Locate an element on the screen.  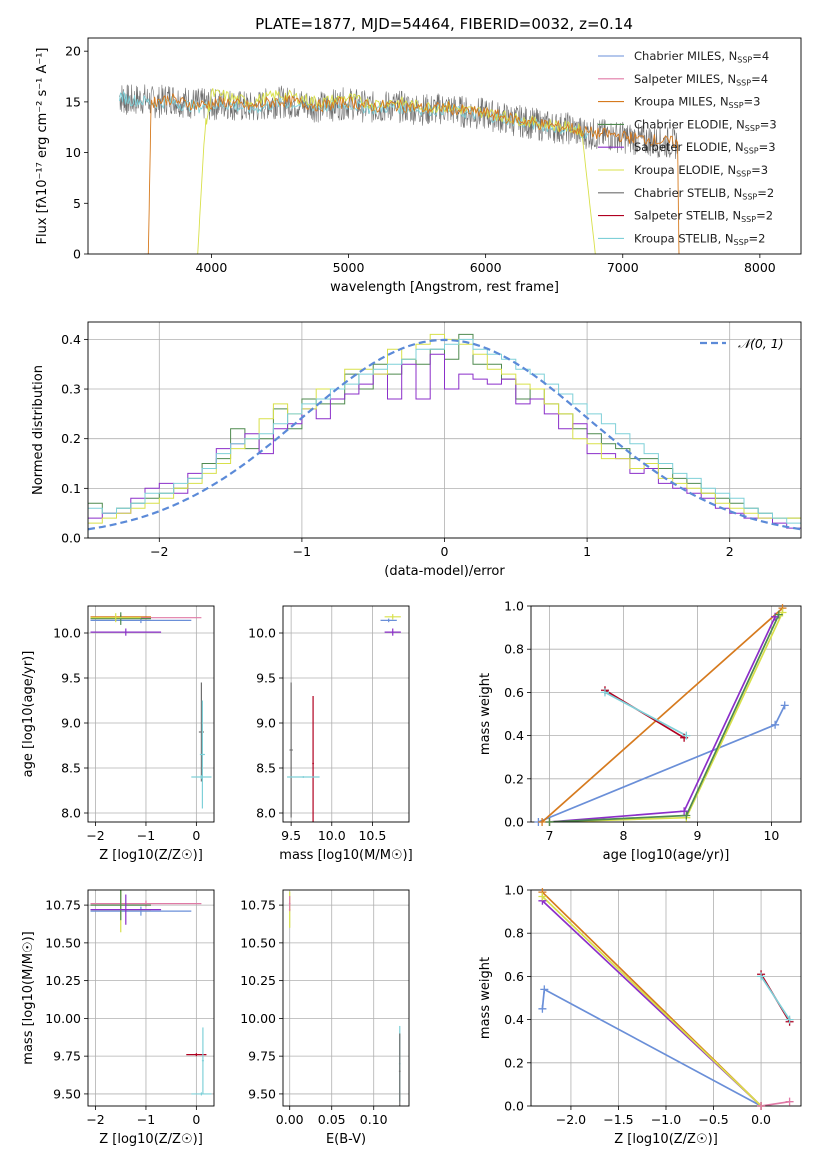
y-tick-label: 20 is located at coordinates (73, 51).